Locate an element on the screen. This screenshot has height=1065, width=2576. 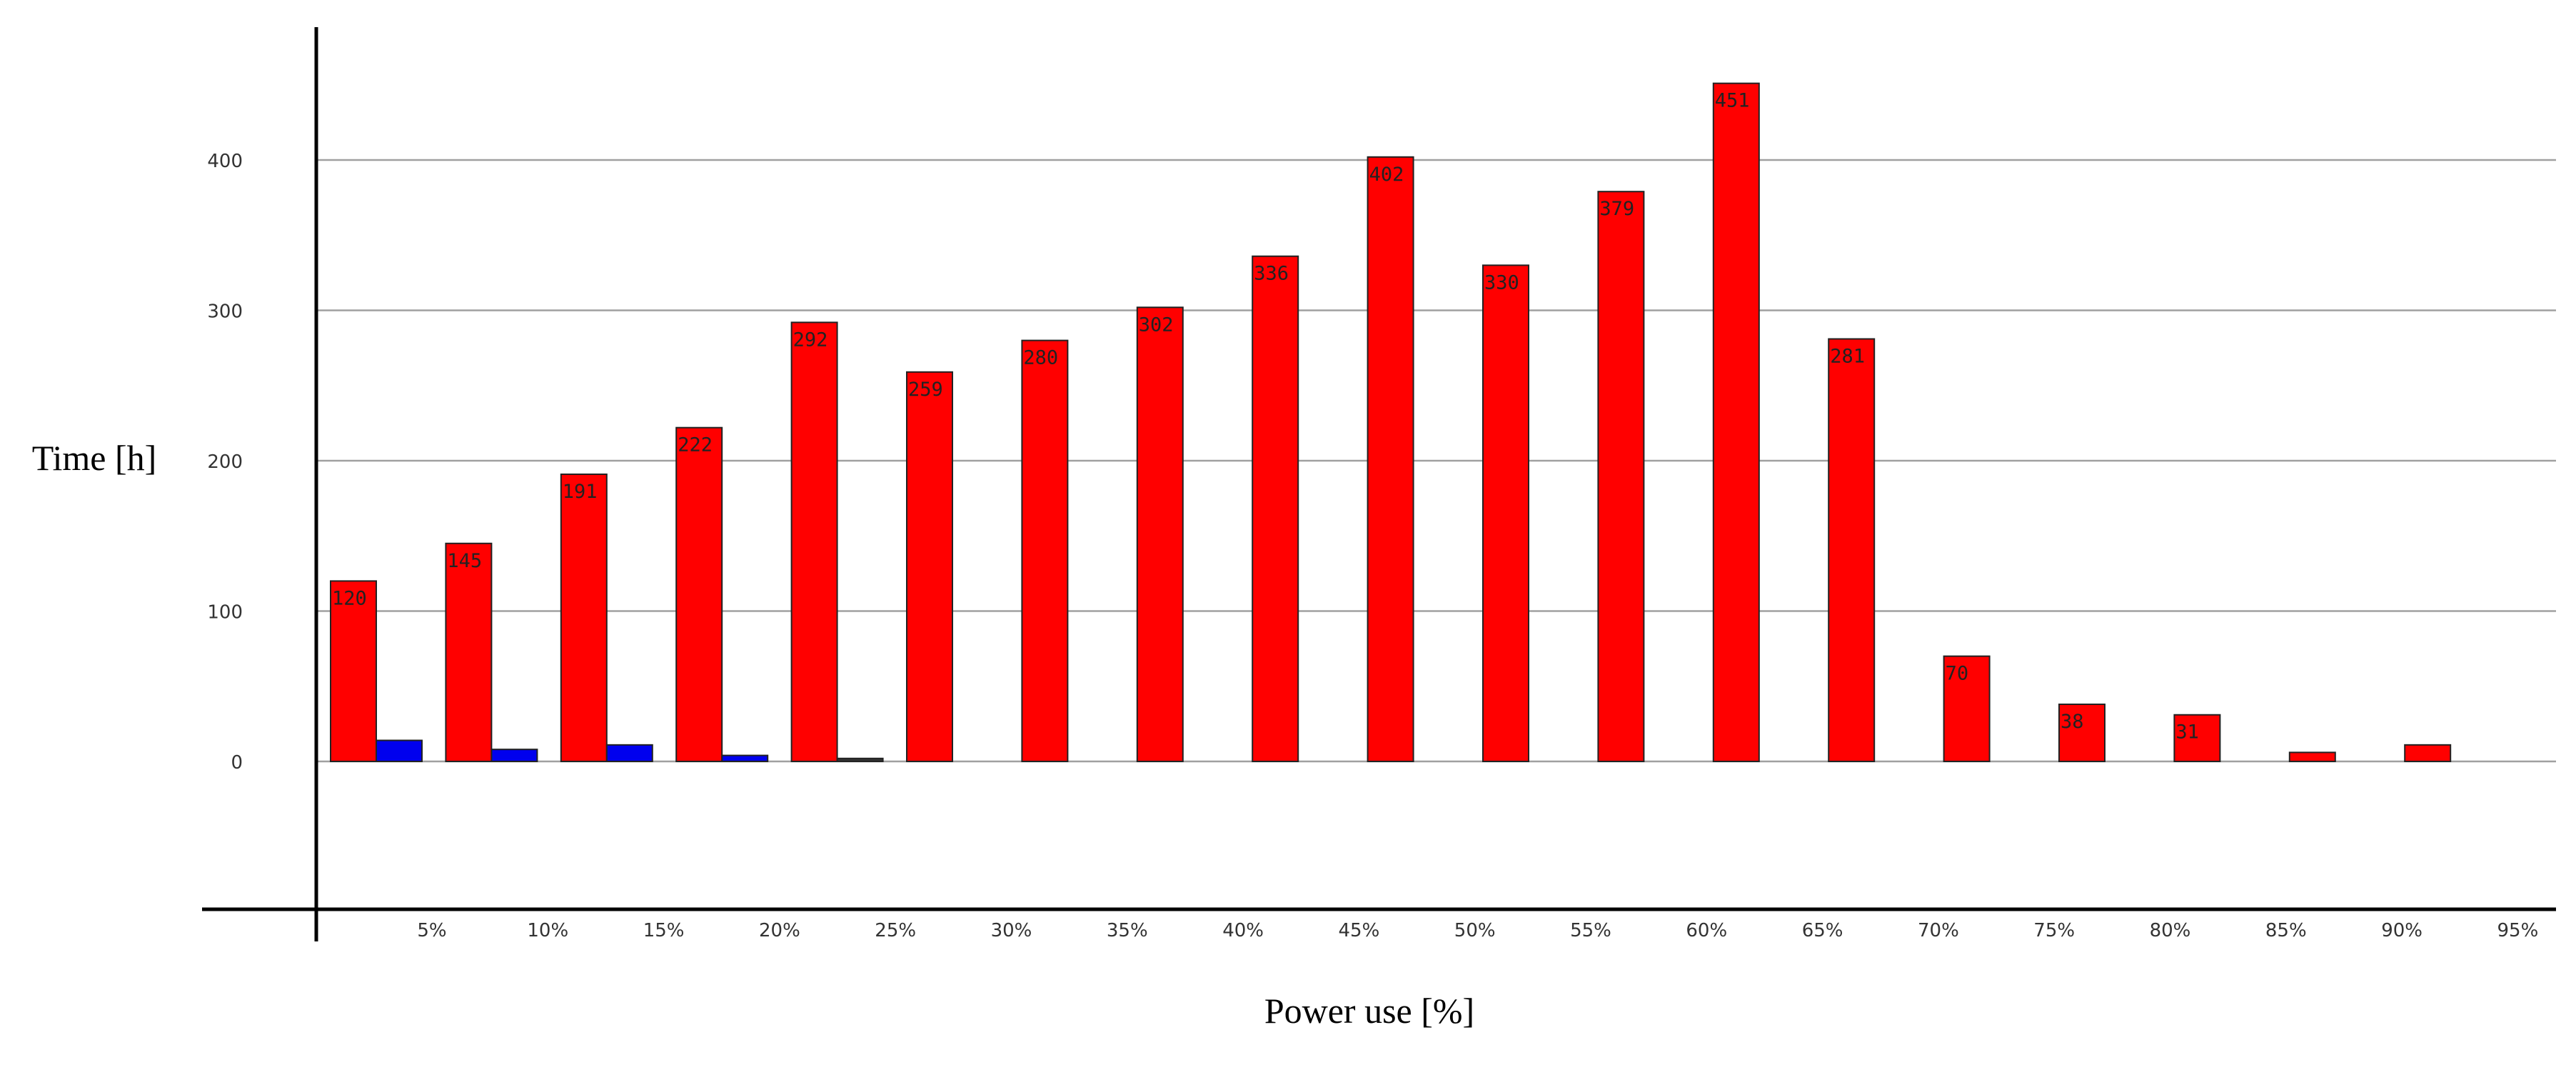
x-tick-label: 20% is located at coordinates (780, 930).